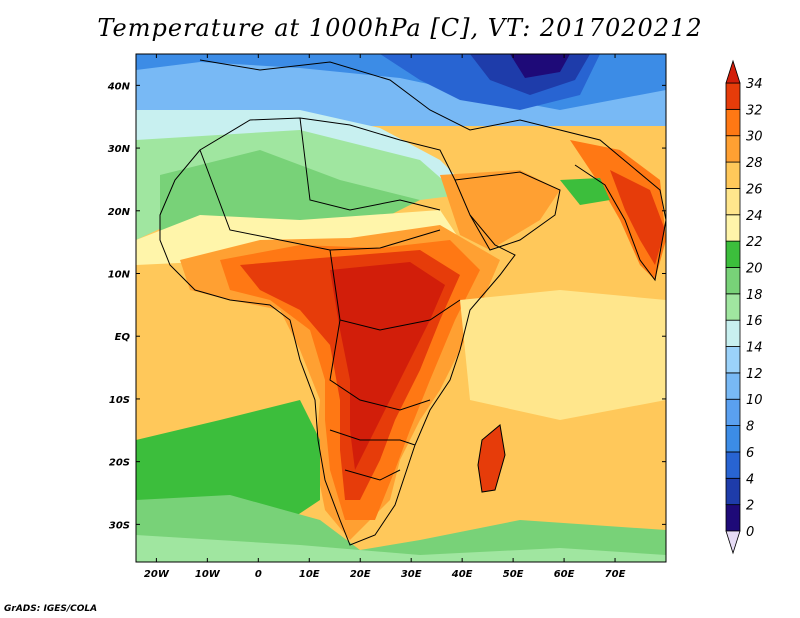 The width and height of the screenshot is (800, 618). Describe the element at coordinates (750, 506) in the screenshot. I see `colorbar-label: 2` at that location.